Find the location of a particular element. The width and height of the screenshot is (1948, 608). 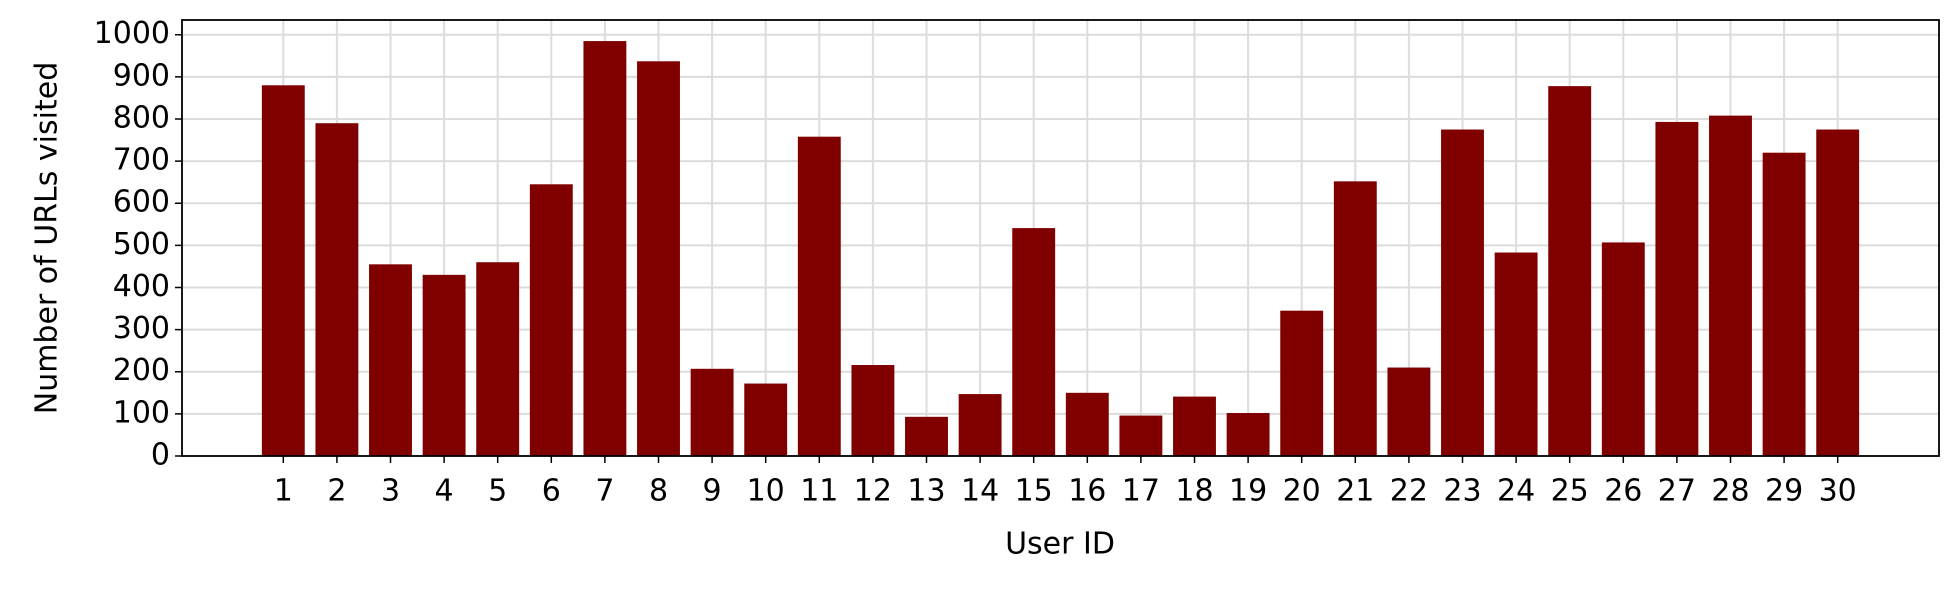

y-tick-label: 400 is located at coordinates (141, 286).